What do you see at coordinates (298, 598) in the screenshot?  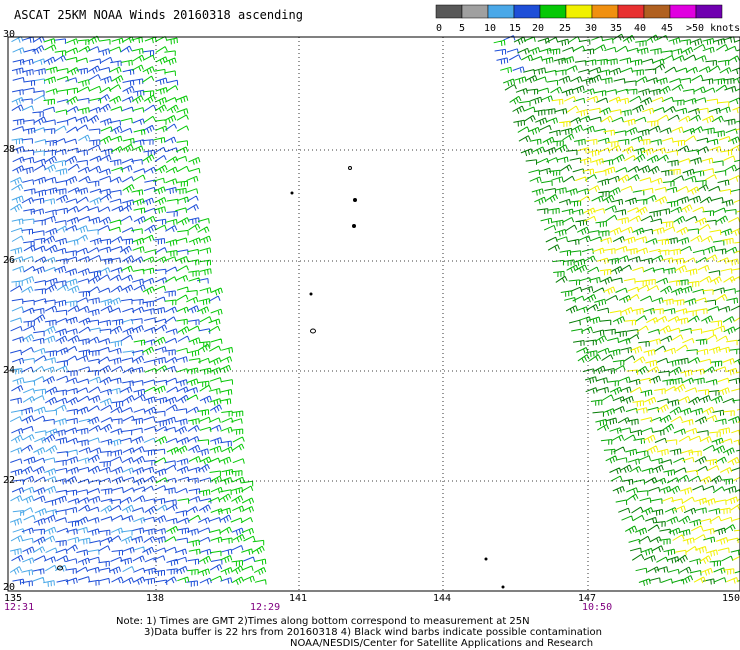 I see `lon-tick-label: 141` at bounding box center [298, 598].